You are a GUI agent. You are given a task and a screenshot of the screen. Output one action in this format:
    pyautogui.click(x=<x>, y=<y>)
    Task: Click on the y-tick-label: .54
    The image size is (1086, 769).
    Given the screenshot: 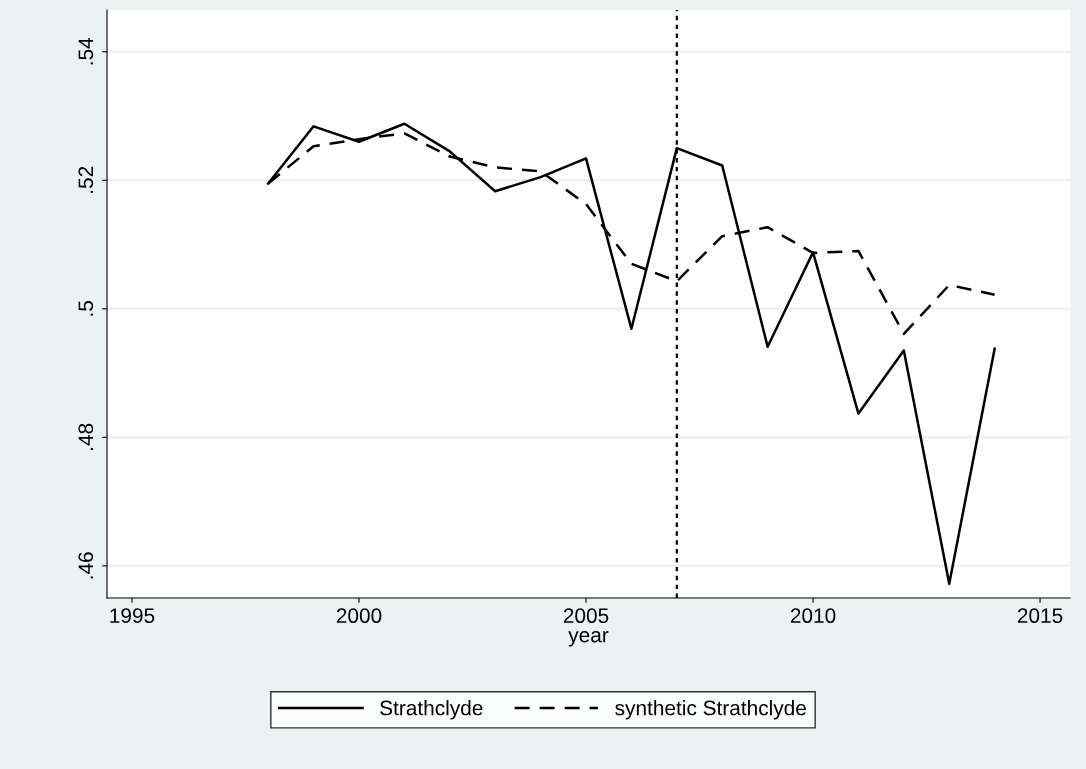 What is the action you would take?
    pyautogui.click(x=86, y=51)
    